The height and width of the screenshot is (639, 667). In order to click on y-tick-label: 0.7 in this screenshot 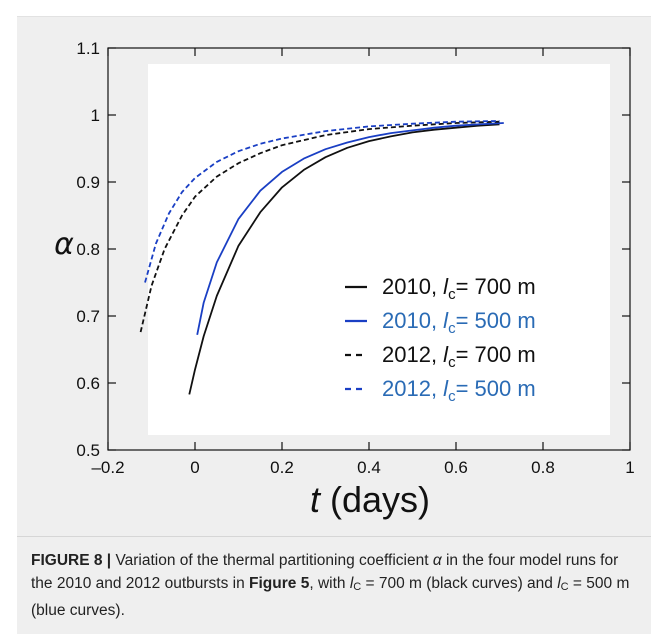, I will do `click(88, 316)`.